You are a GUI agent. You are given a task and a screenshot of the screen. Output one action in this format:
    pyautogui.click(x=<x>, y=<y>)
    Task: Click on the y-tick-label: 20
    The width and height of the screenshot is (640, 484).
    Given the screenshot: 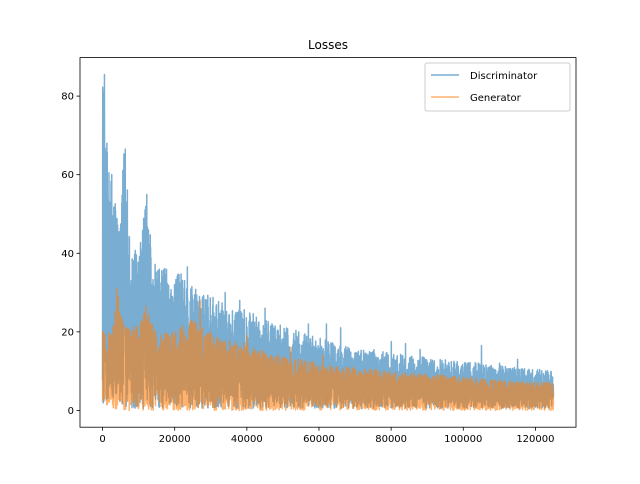 What is the action you would take?
    pyautogui.click(x=67, y=332)
    